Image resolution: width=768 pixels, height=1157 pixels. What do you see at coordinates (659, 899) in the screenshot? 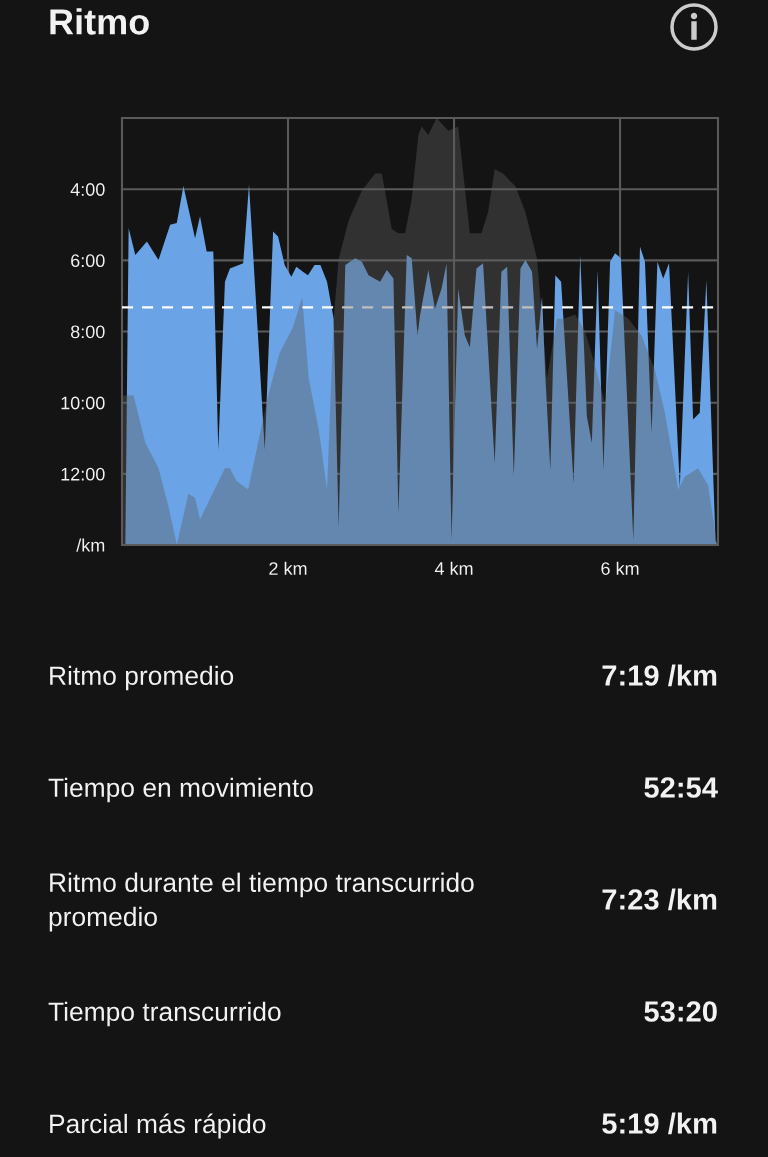
I see `text: 7:23 /km` at bounding box center [659, 899].